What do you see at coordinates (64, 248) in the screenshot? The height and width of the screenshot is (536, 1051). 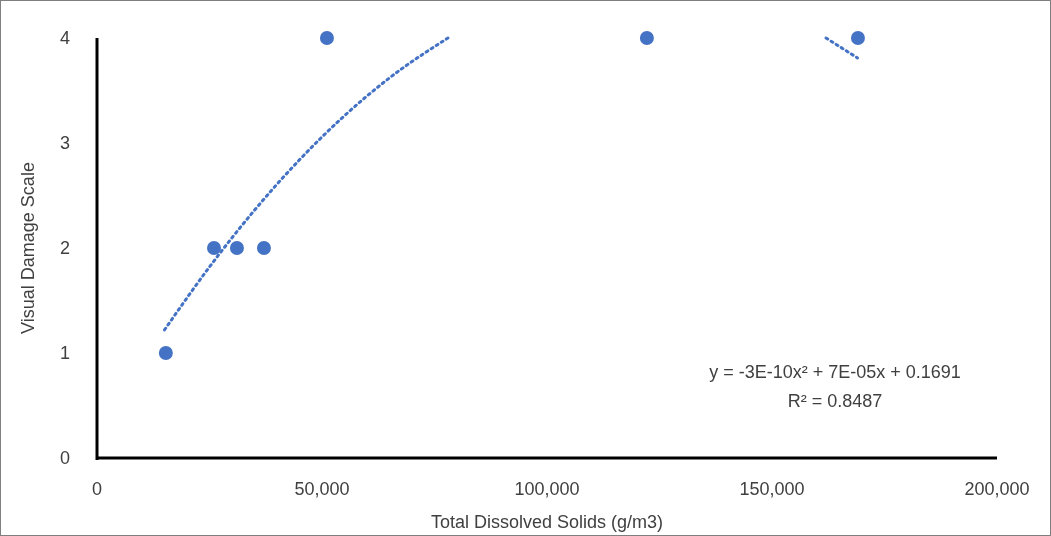 I see `y-tick-label: 2` at bounding box center [64, 248].